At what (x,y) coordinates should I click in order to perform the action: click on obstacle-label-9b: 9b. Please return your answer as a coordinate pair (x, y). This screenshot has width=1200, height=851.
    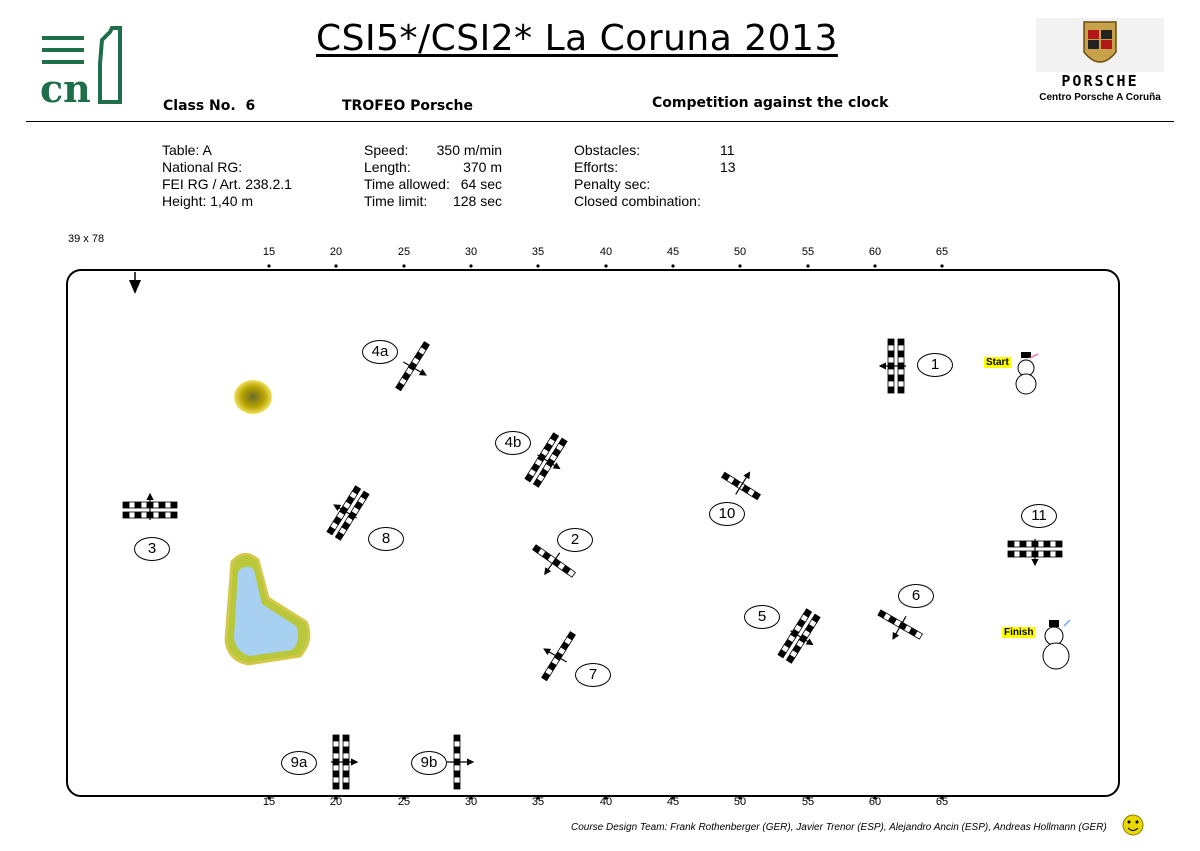
    Looking at the image, I should click on (429, 763).